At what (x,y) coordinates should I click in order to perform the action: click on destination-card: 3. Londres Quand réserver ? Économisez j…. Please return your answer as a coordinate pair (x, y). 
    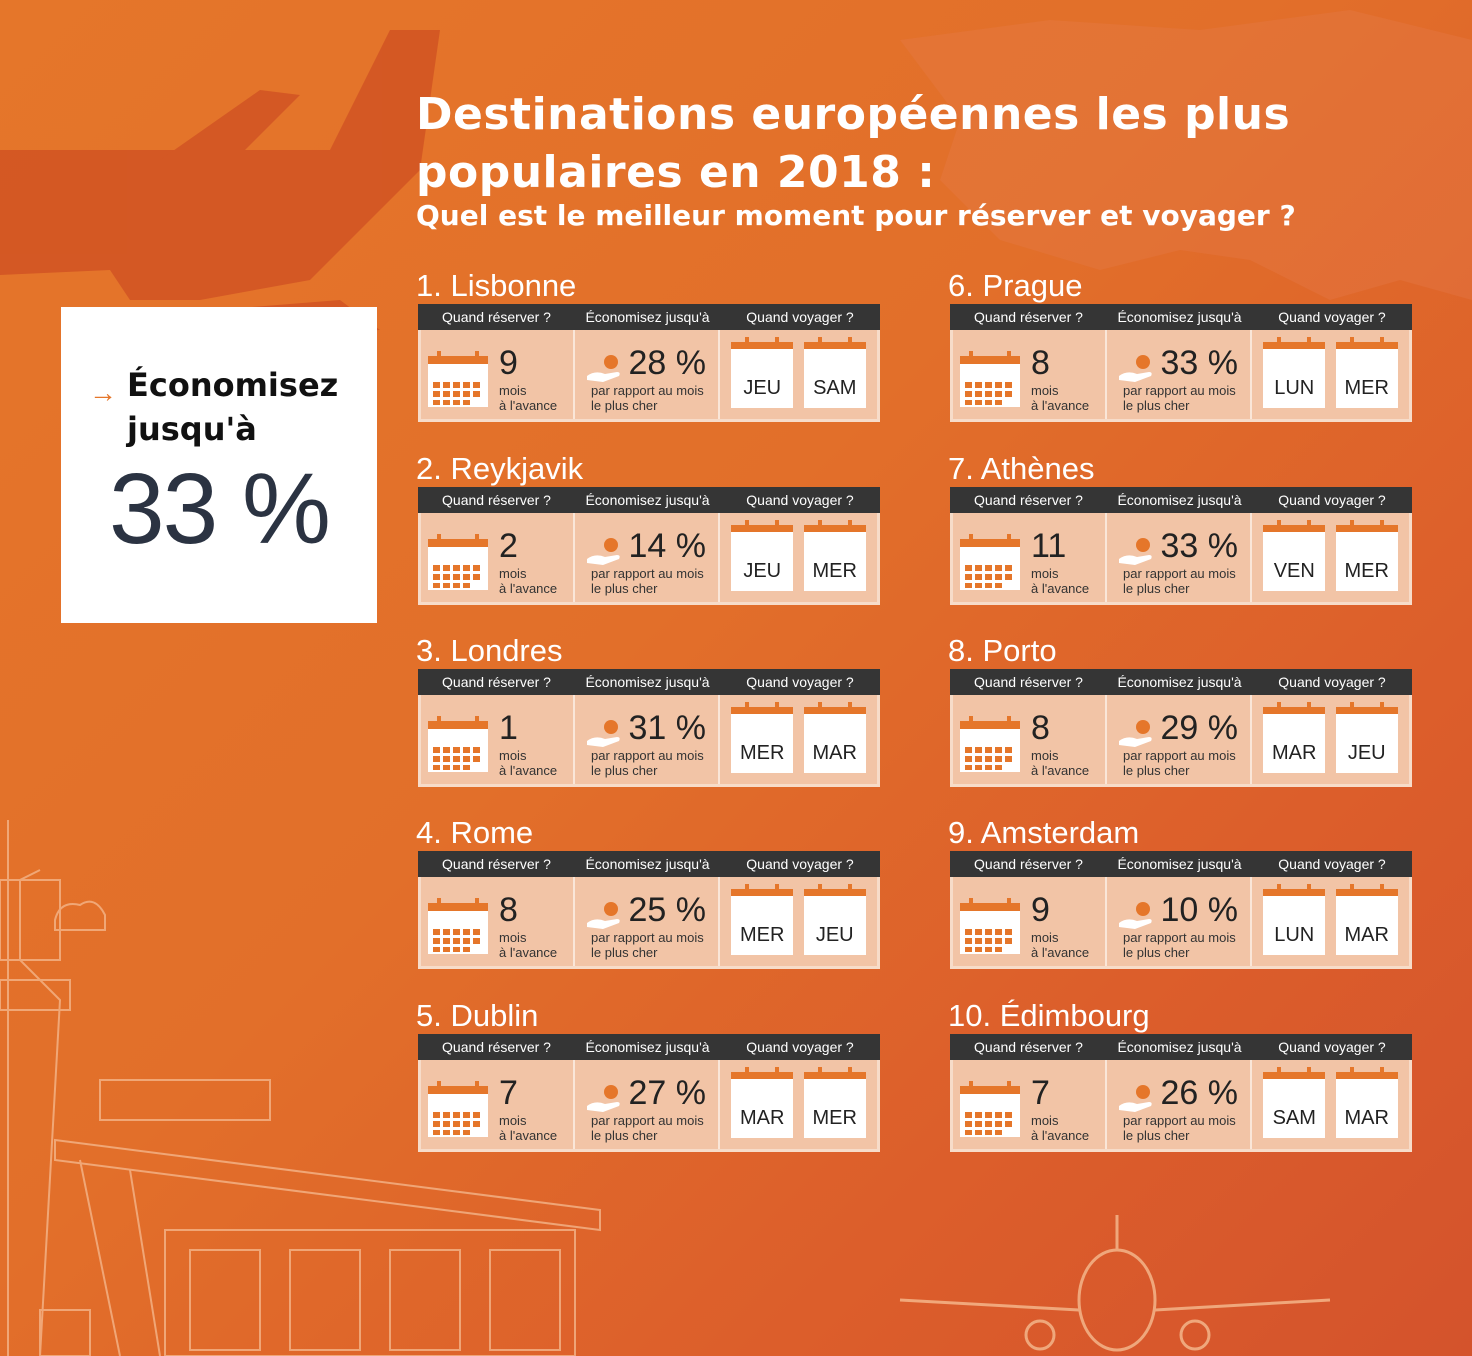
    Looking at the image, I should click on (650, 710).